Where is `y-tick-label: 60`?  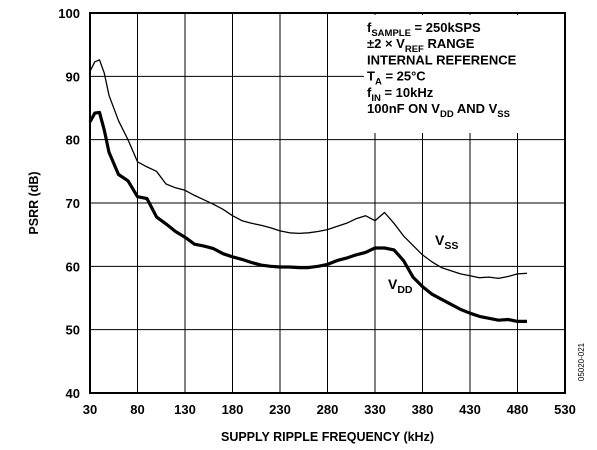
y-tick-label: 60 is located at coordinates (73, 266).